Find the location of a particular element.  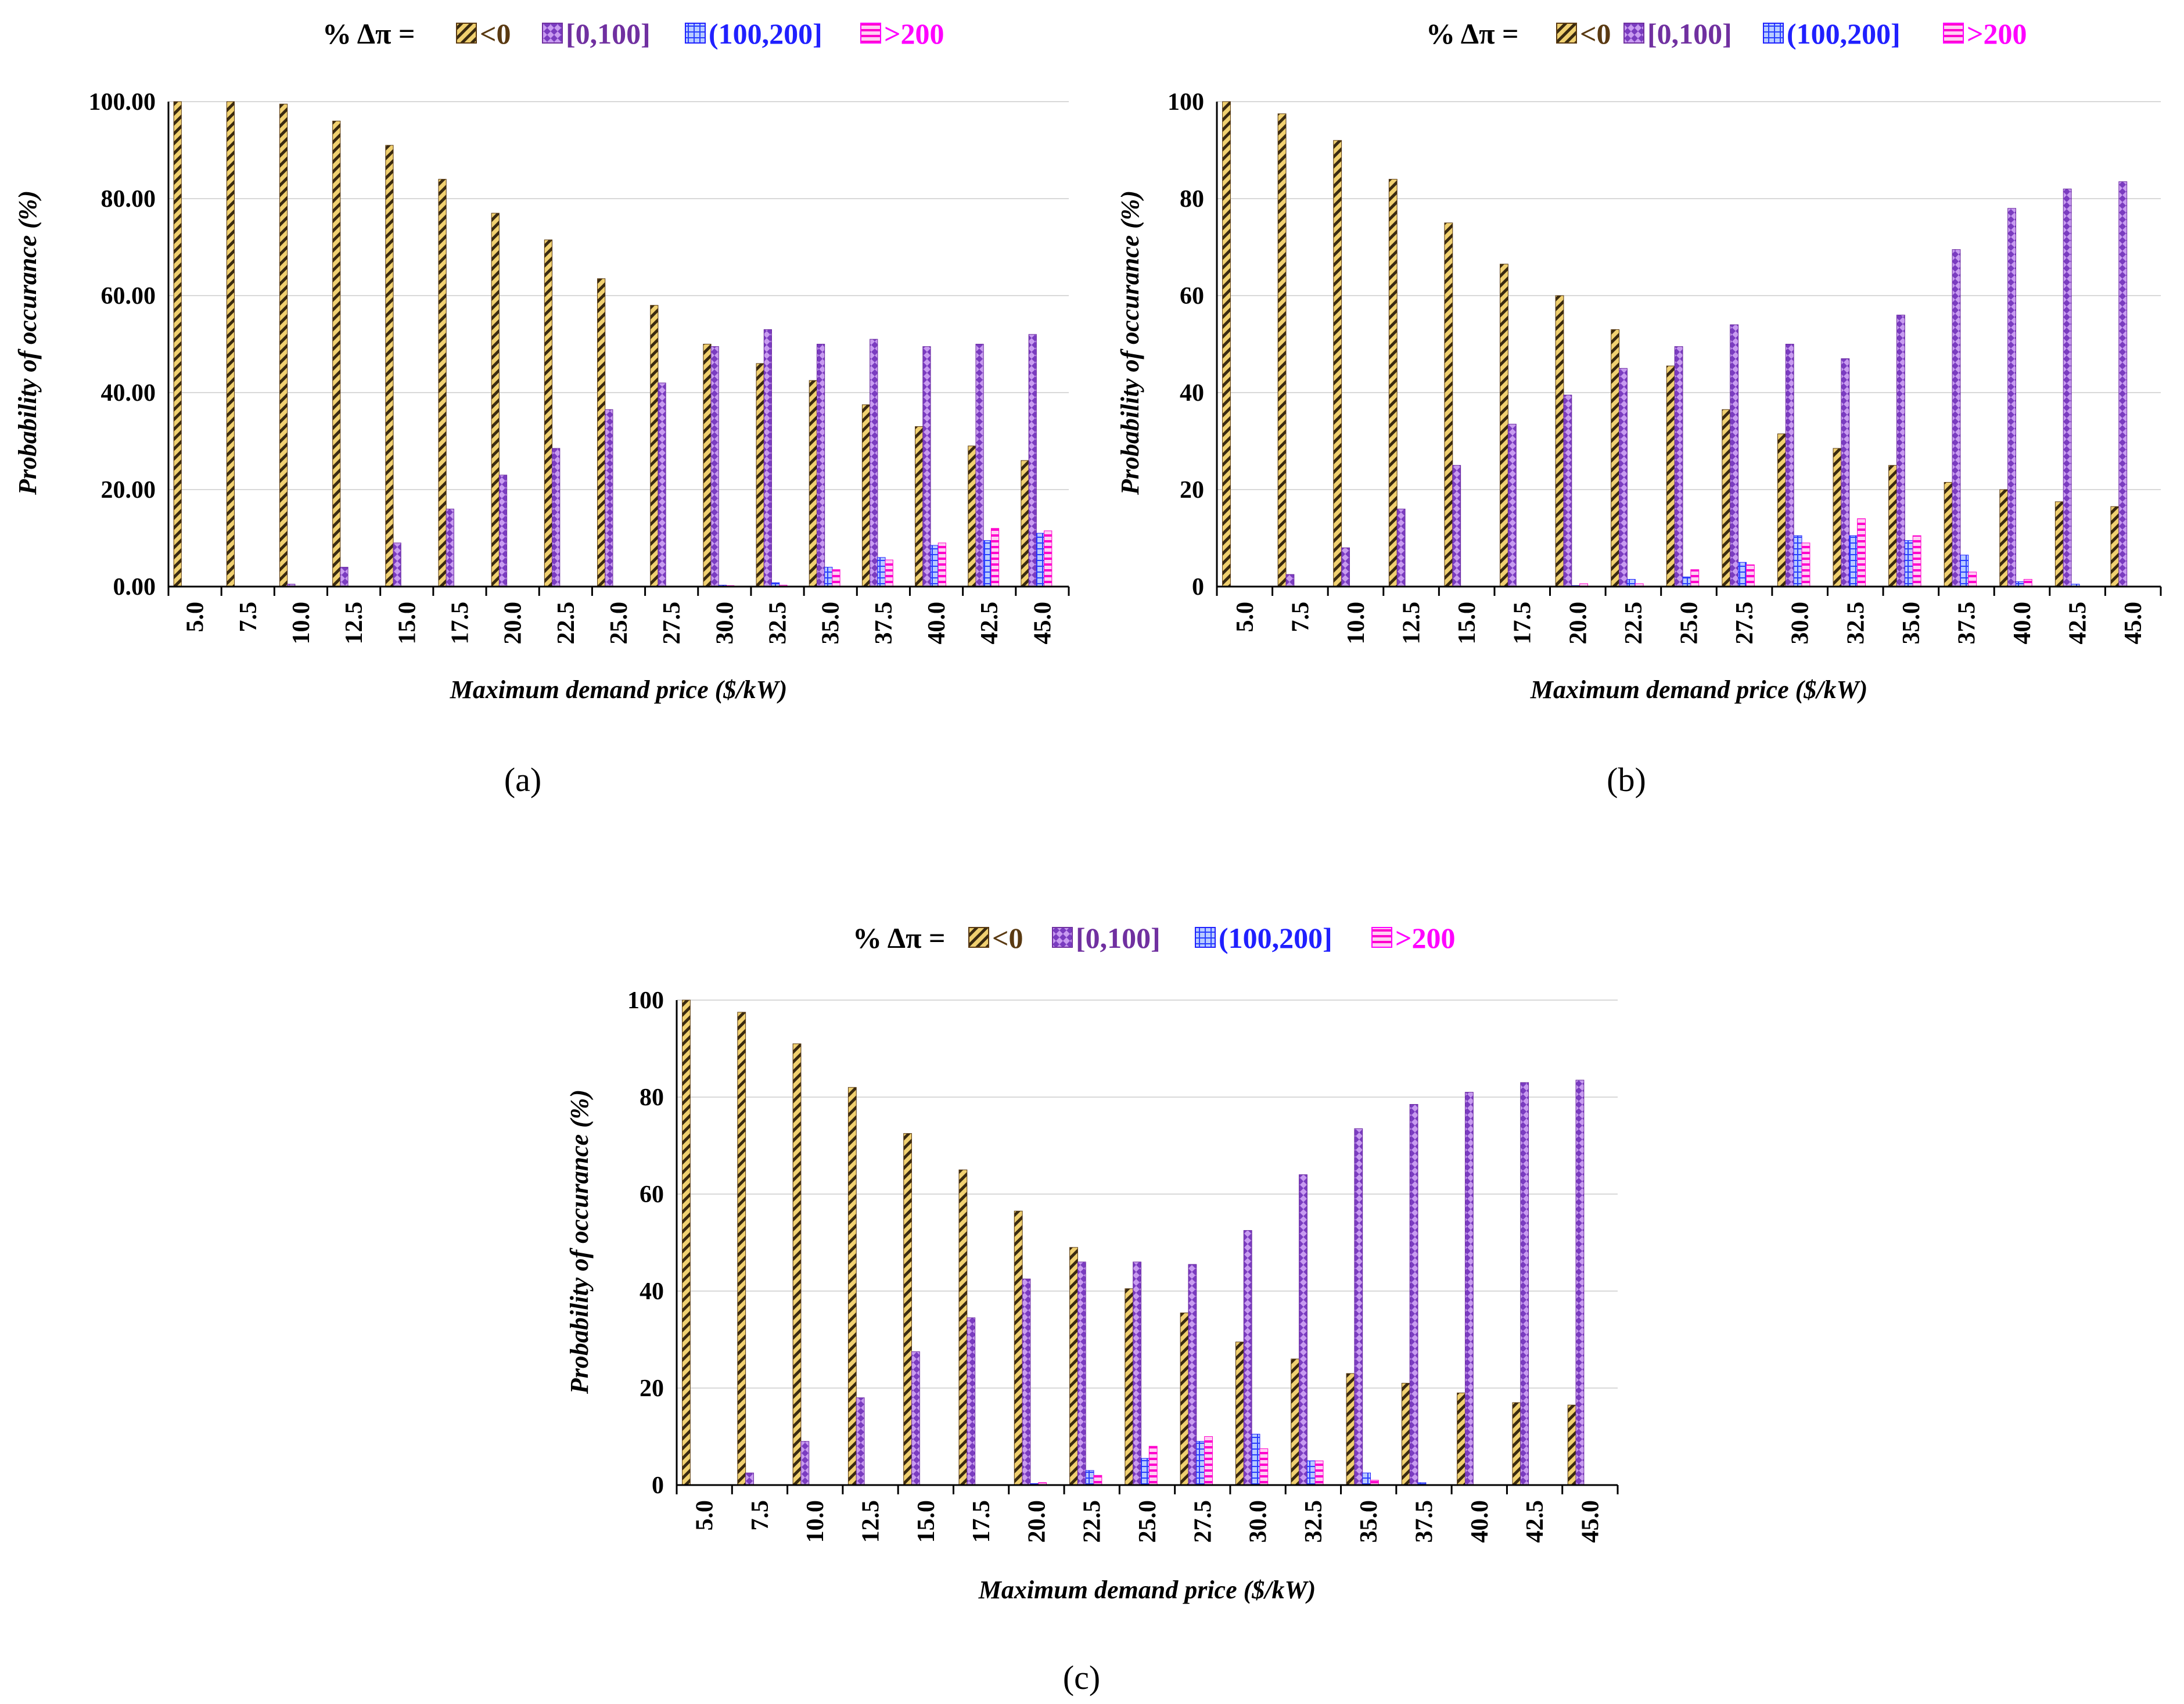

chart2-y-tick-label: 60 is located at coordinates (652, 1195).